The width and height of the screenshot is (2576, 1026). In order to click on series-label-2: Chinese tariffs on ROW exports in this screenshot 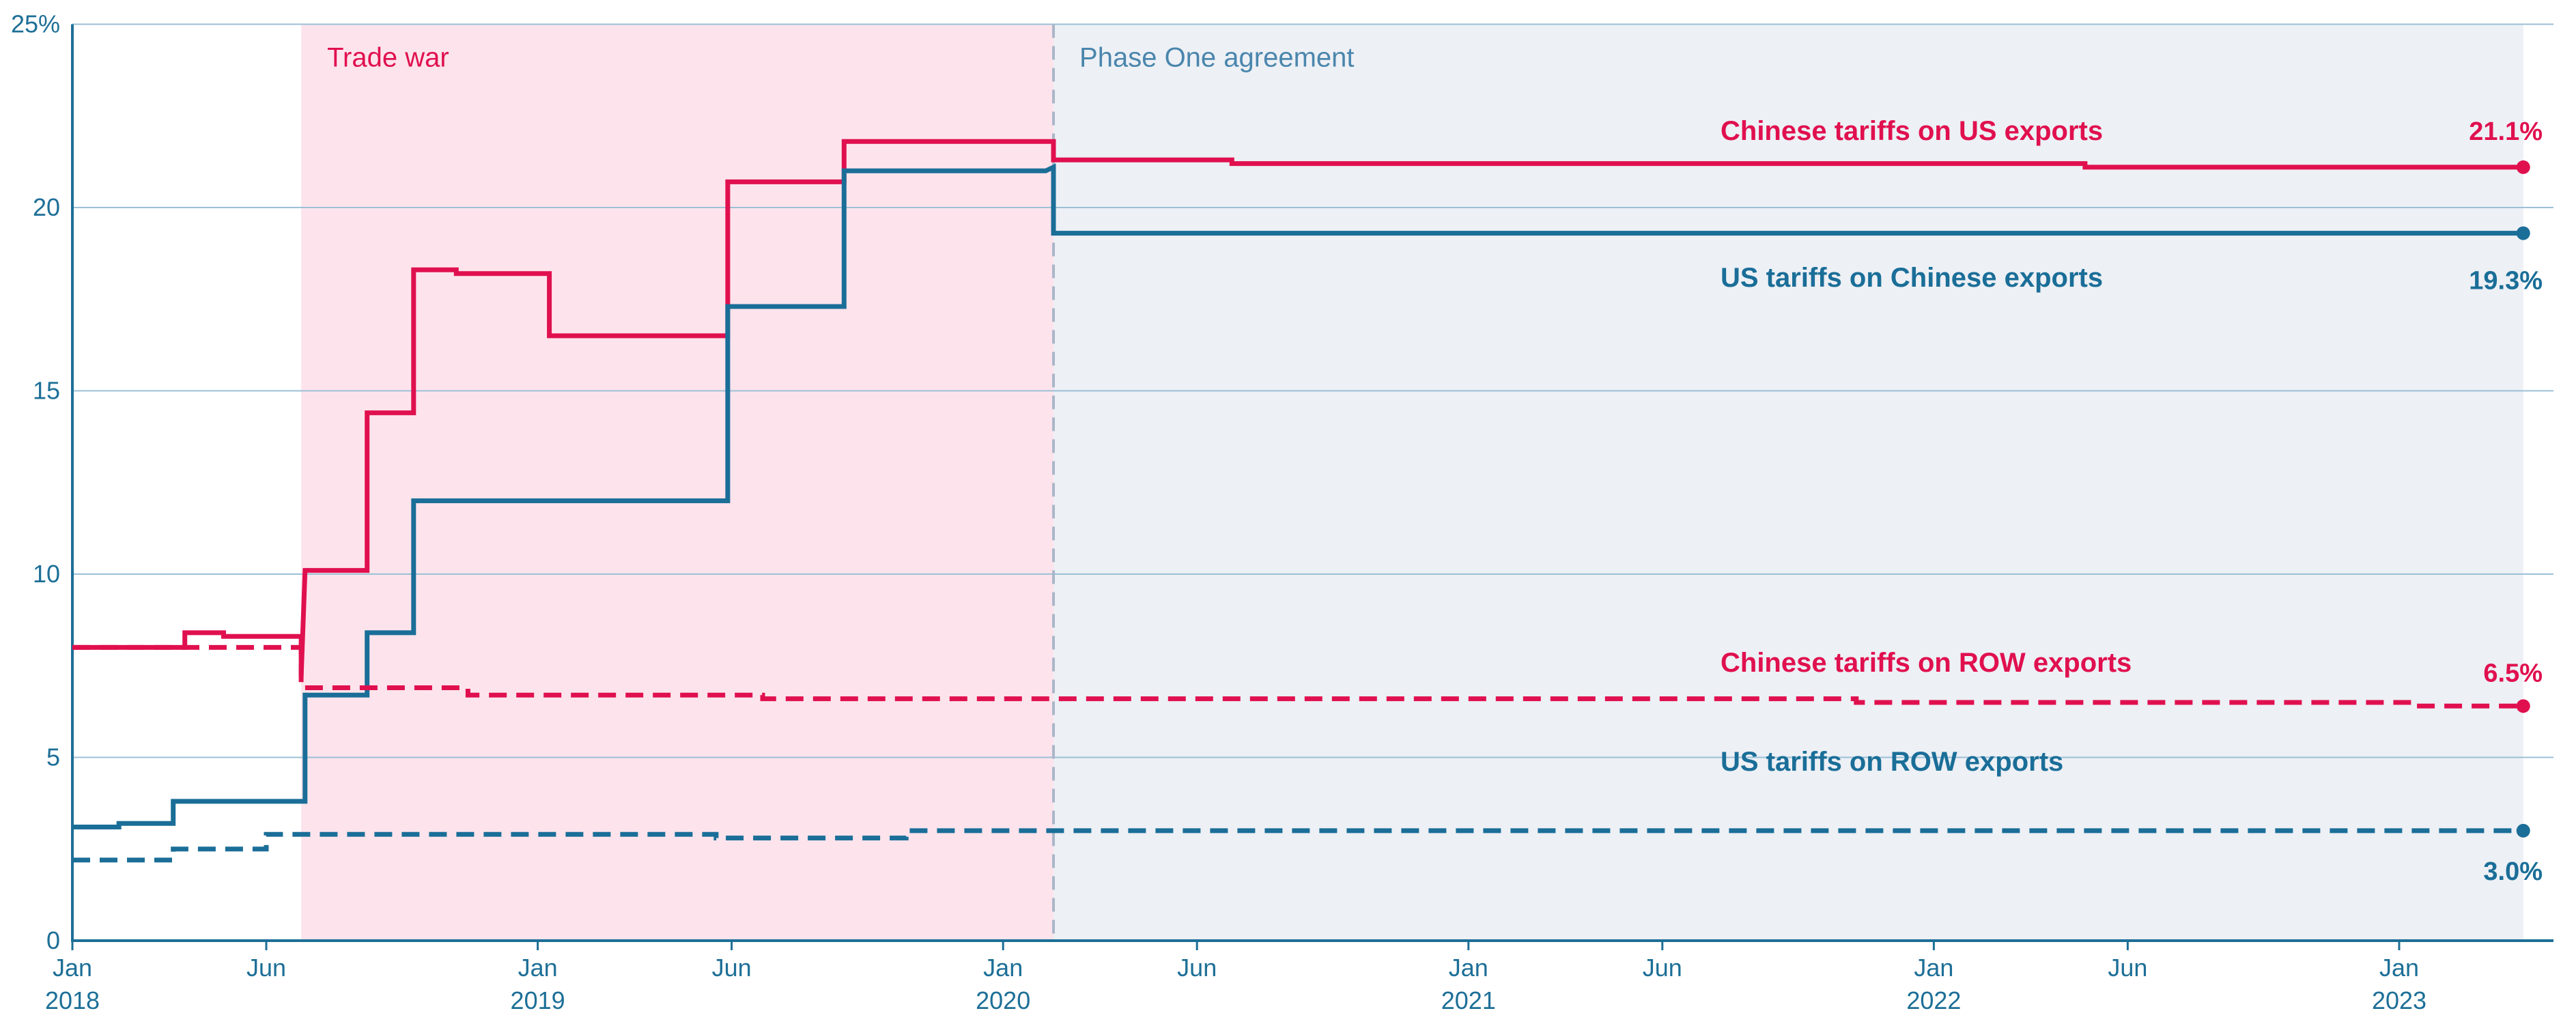, I will do `click(1927, 663)`.